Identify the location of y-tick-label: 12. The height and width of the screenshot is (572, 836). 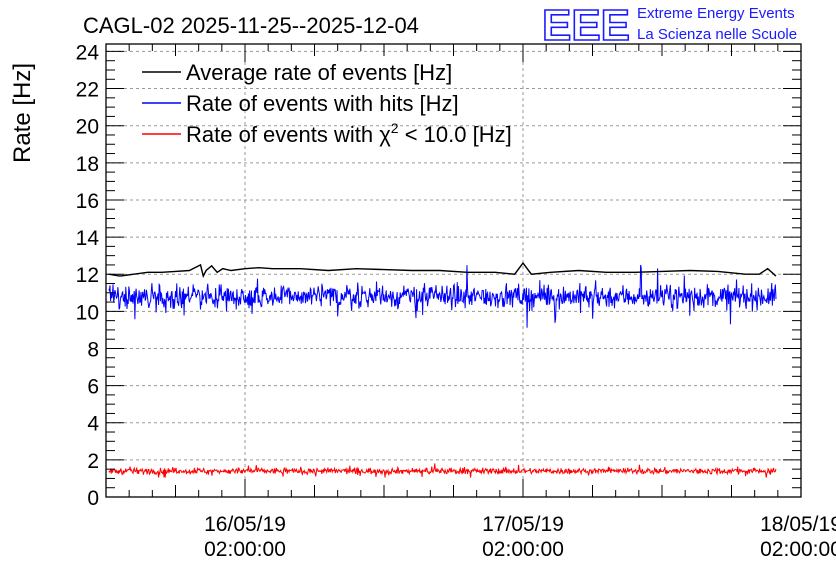
(87, 275).